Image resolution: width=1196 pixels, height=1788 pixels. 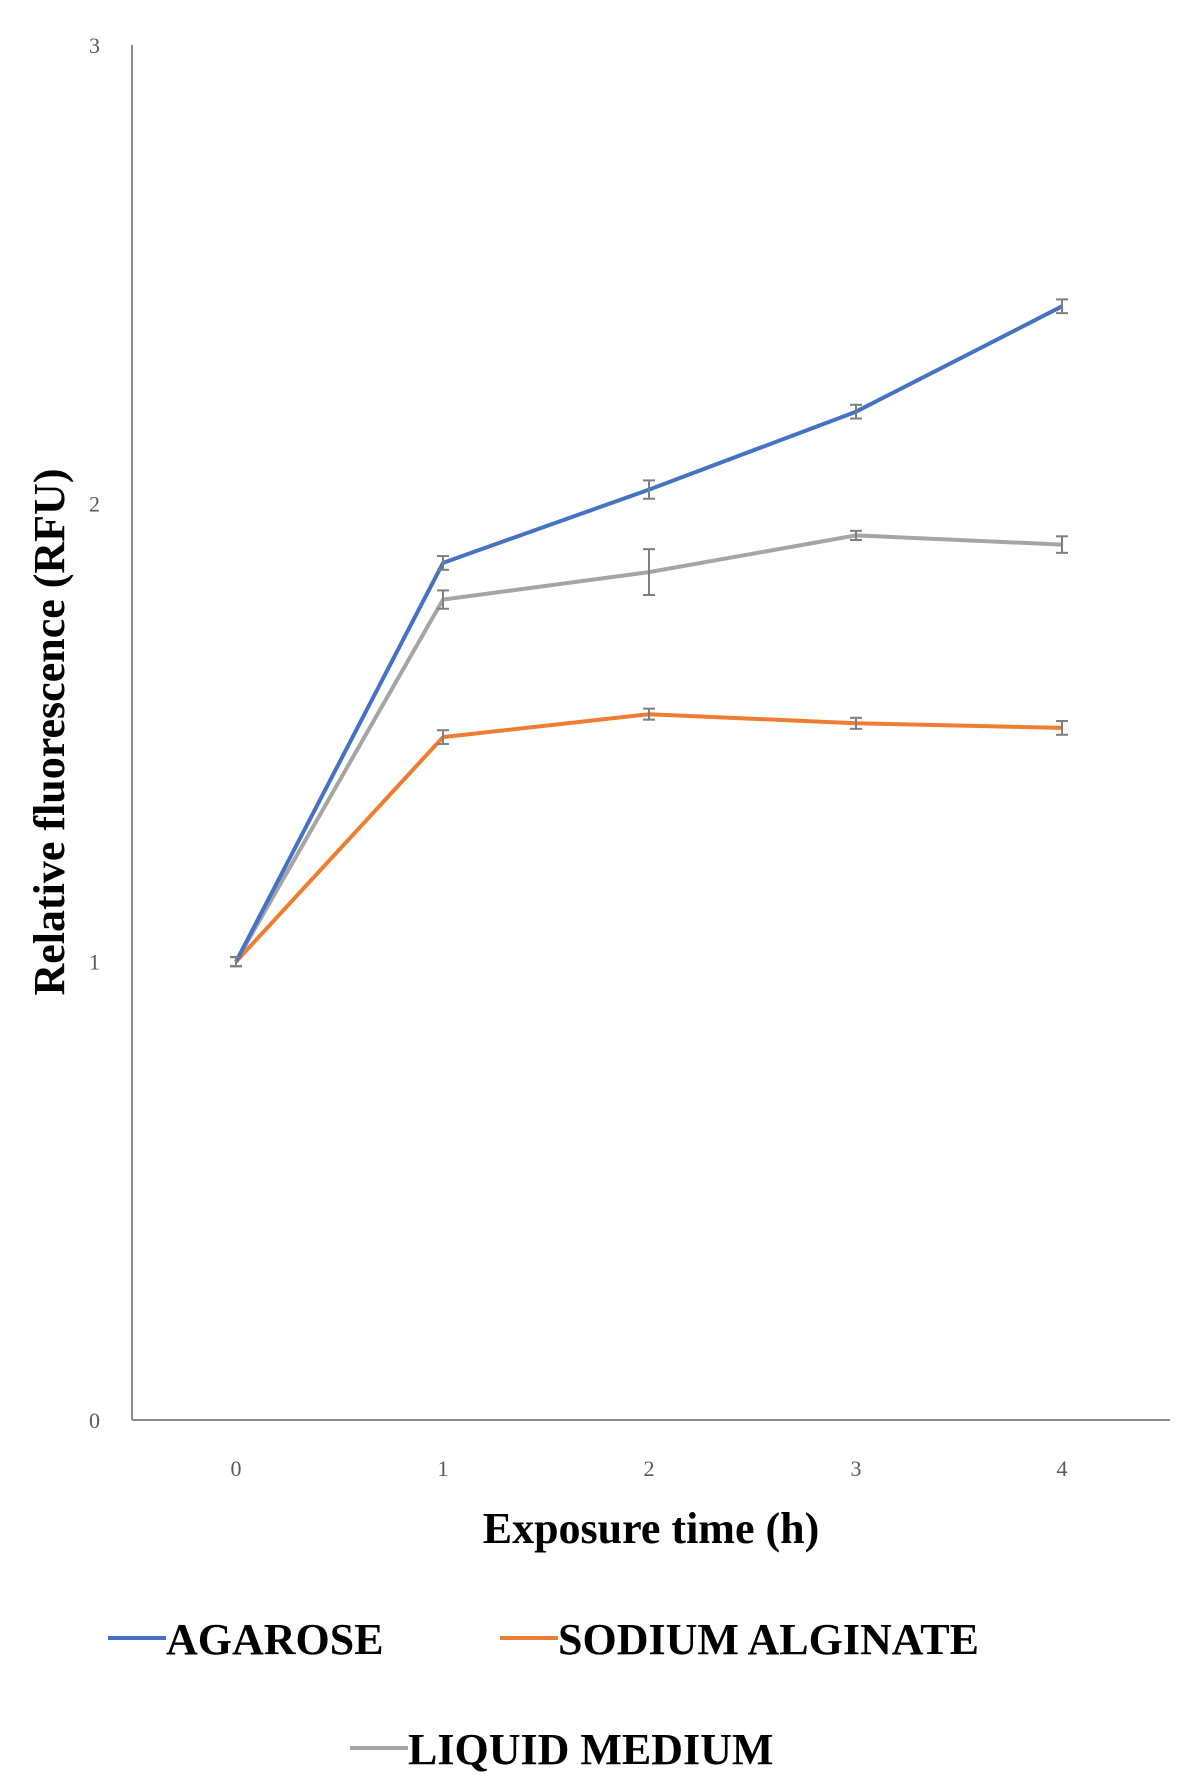 I want to click on x-tick-labels: 0 1 2 3 4, so click(x=649, y=1468).